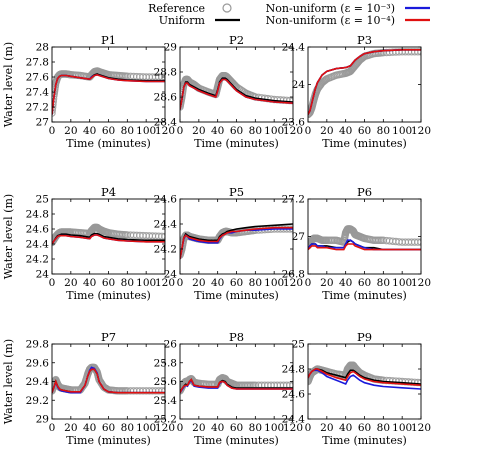 The image size is (500, 459). I want to click on y-tick-label: 23.6, so click(294, 123).